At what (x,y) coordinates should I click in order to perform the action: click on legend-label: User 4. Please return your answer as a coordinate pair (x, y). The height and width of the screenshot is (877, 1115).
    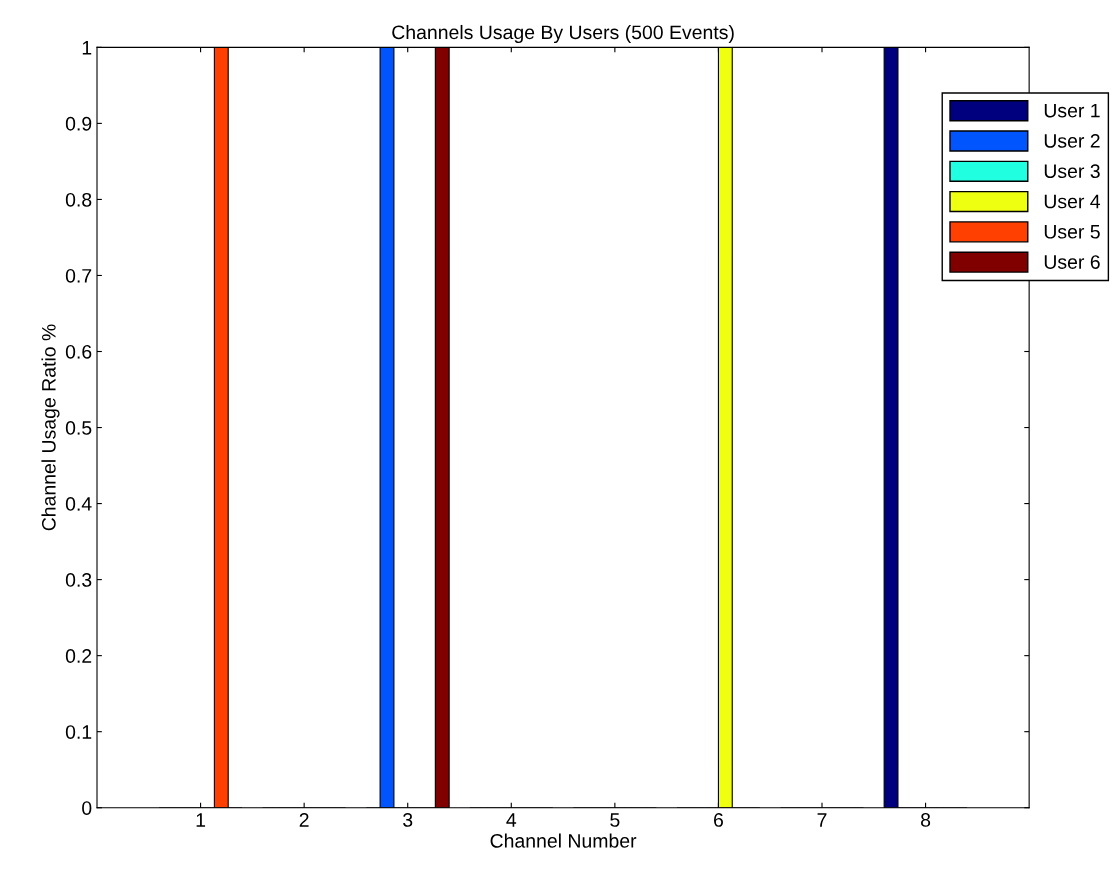
    Looking at the image, I should click on (1072, 201).